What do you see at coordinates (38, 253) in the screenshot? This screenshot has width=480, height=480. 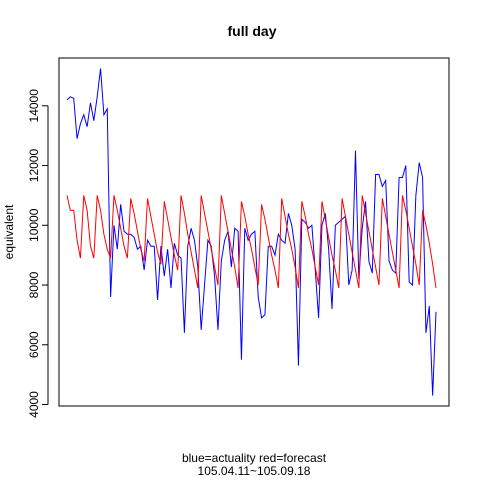 I see `y-axis: 4000 6000 8000 10000 12000 14000` at bounding box center [38, 253].